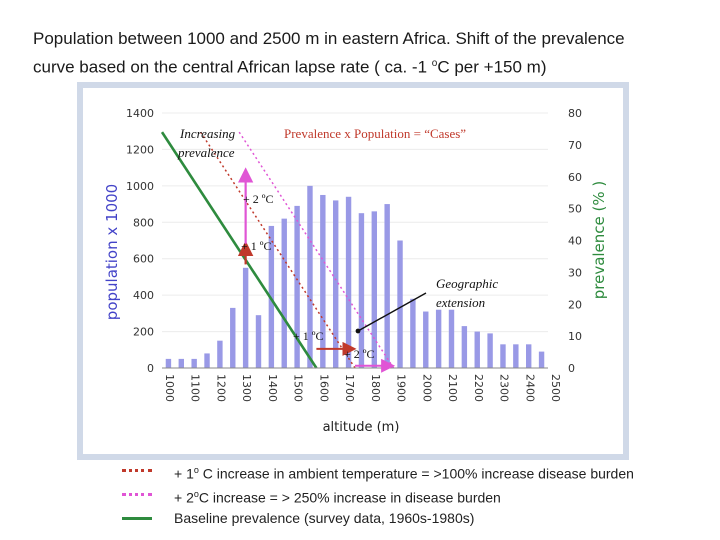 The height and width of the screenshot is (540, 720). I want to click on geographic-extension-pointer, so click(392, 312).